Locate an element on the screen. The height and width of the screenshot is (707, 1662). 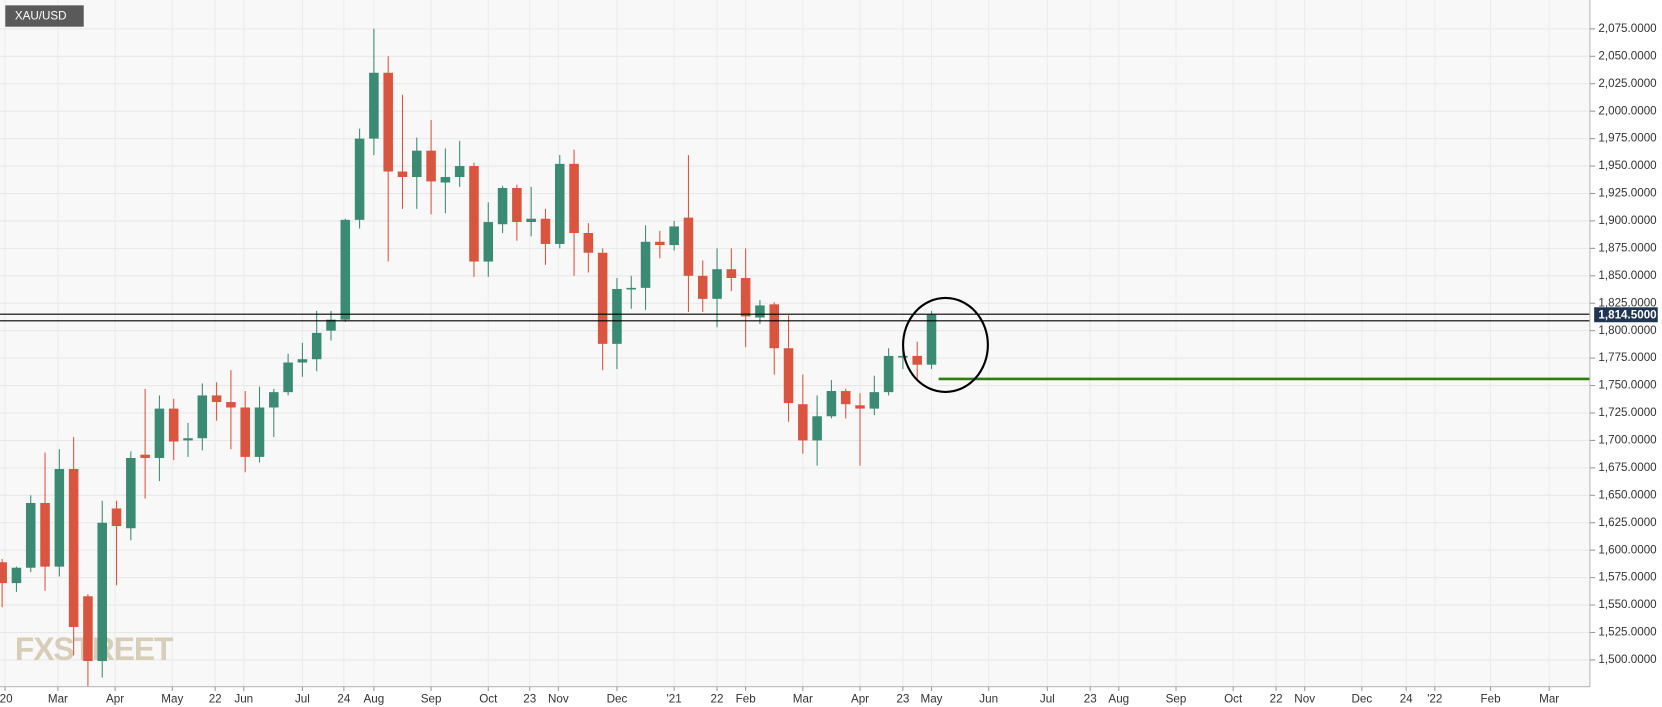
y-tick-label: 1,825.0000 is located at coordinates (1627, 302).